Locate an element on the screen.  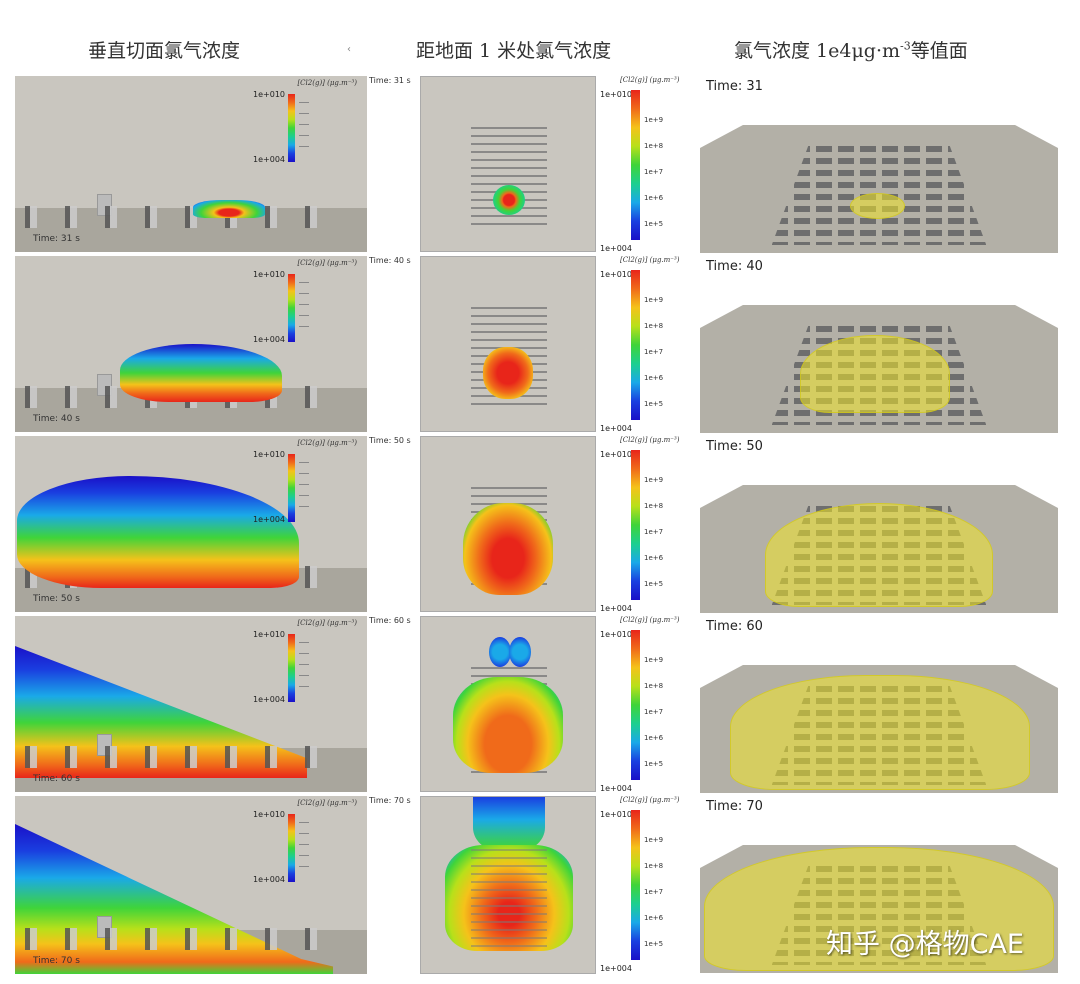
legend-min: 1e+004 is located at coordinates (269, 159).